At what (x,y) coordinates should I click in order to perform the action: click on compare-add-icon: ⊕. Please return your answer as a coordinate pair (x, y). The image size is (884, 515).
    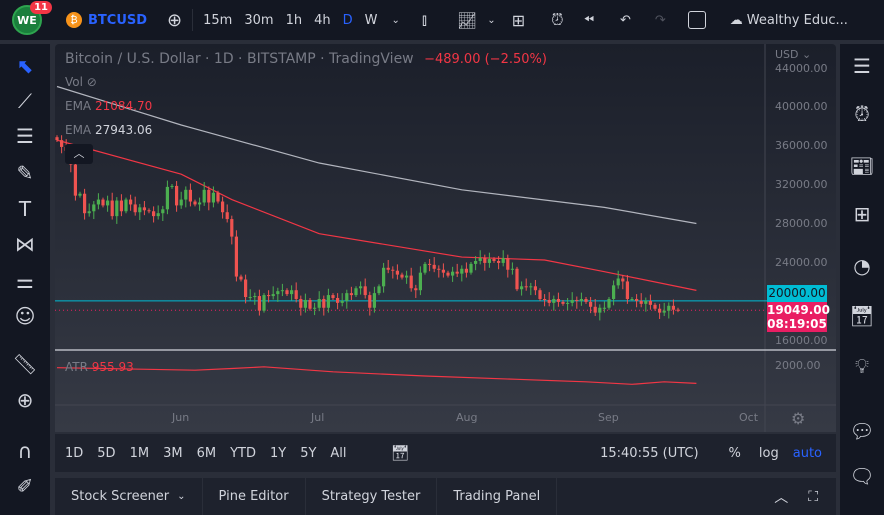
    Looking at the image, I should click on (175, 20).